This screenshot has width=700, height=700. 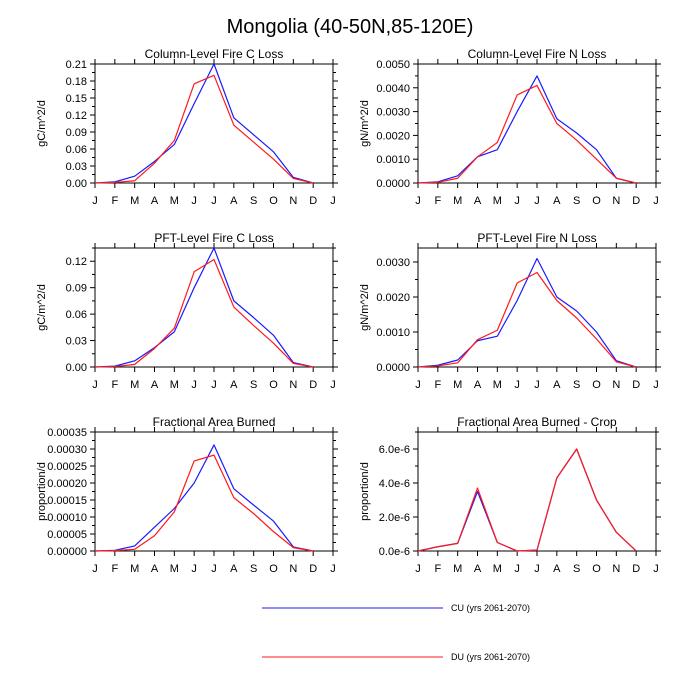 What do you see at coordinates (174, 385) in the screenshot?
I see `panel-3-xtick-label: M` at bounding box center [174, 385].